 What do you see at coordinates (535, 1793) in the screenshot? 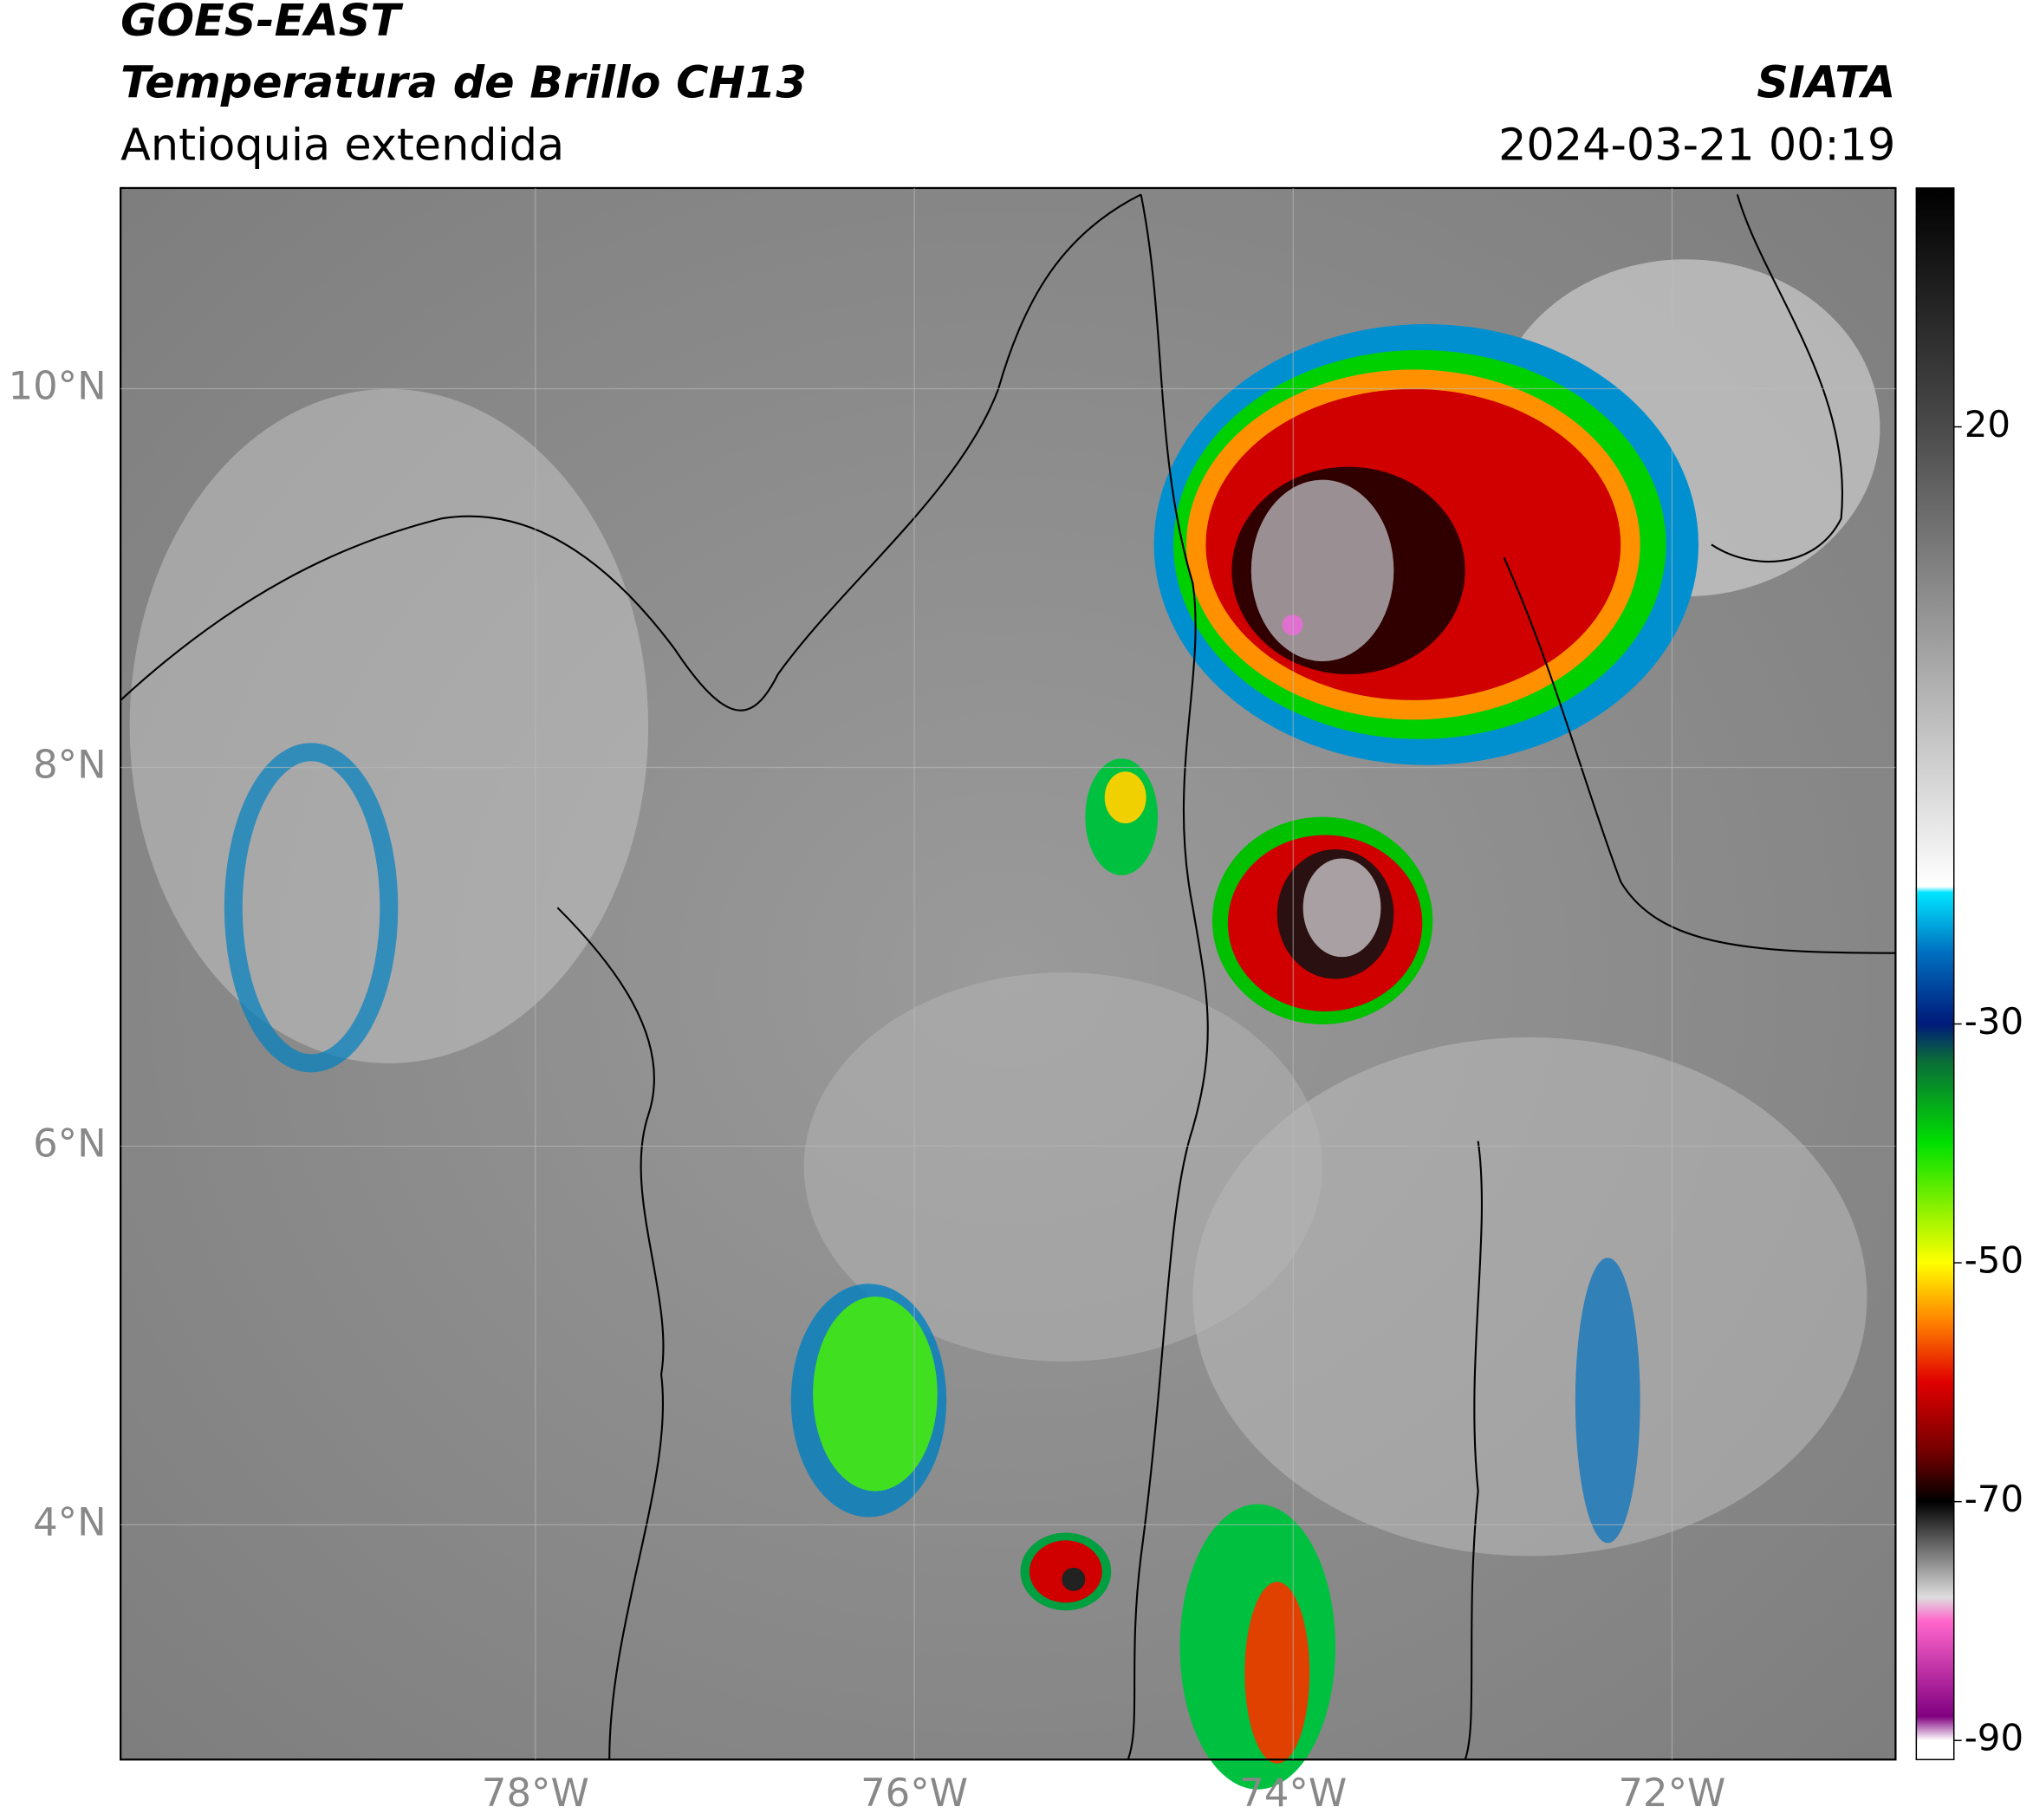
I see `x-tick-label: 78°W` at bounding box center [535, 1793].